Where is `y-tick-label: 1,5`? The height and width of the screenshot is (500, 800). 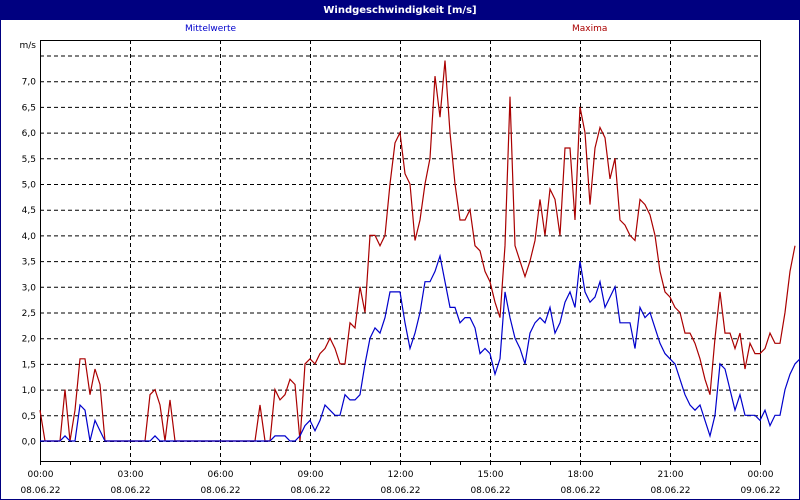 y-tick-label: 1,5 is located at coordinates (29, 365).